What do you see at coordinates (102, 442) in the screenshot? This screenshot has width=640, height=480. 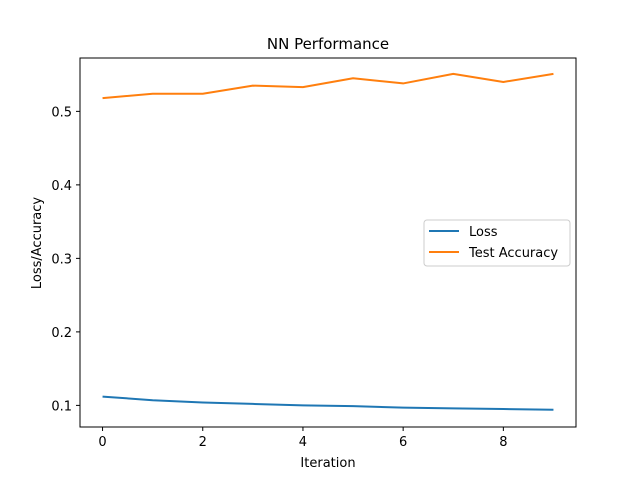 I see `x-tick-label: 0` at bounding box center [102, 442].